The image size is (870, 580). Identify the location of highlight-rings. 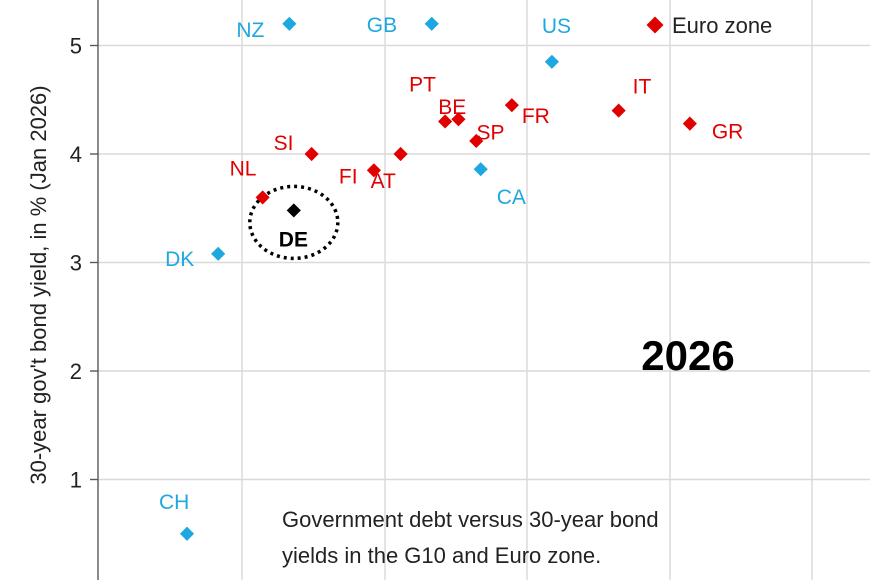
(294, 222).